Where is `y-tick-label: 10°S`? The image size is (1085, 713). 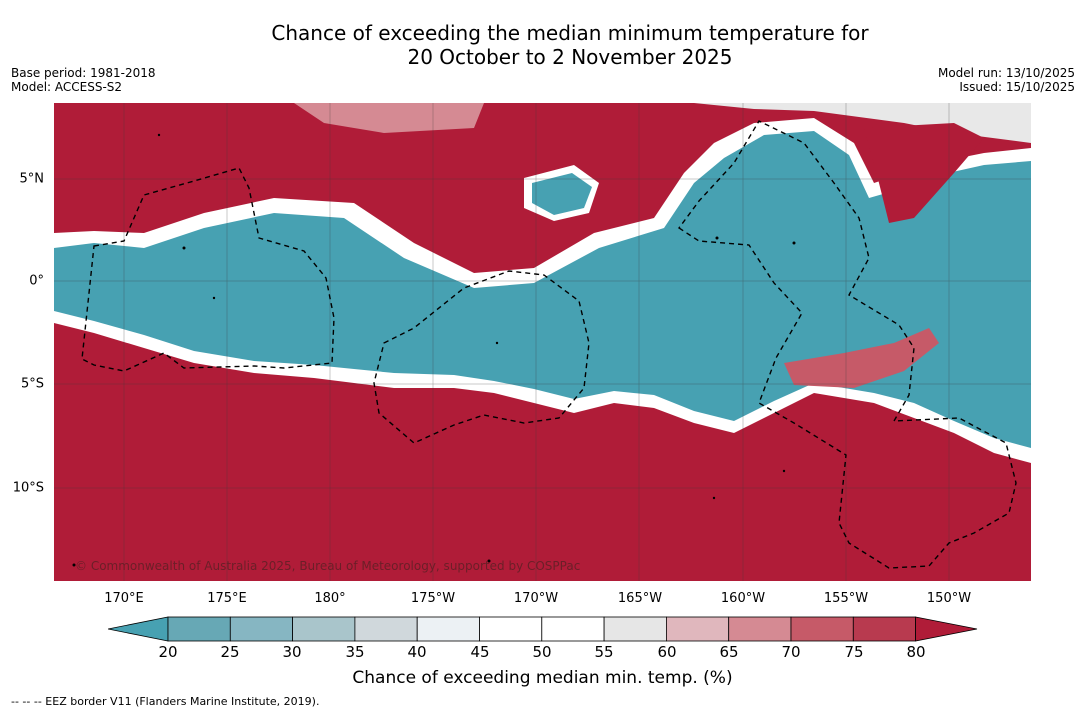
y-tick-label: 10°S is located at coordinates (28, 488).